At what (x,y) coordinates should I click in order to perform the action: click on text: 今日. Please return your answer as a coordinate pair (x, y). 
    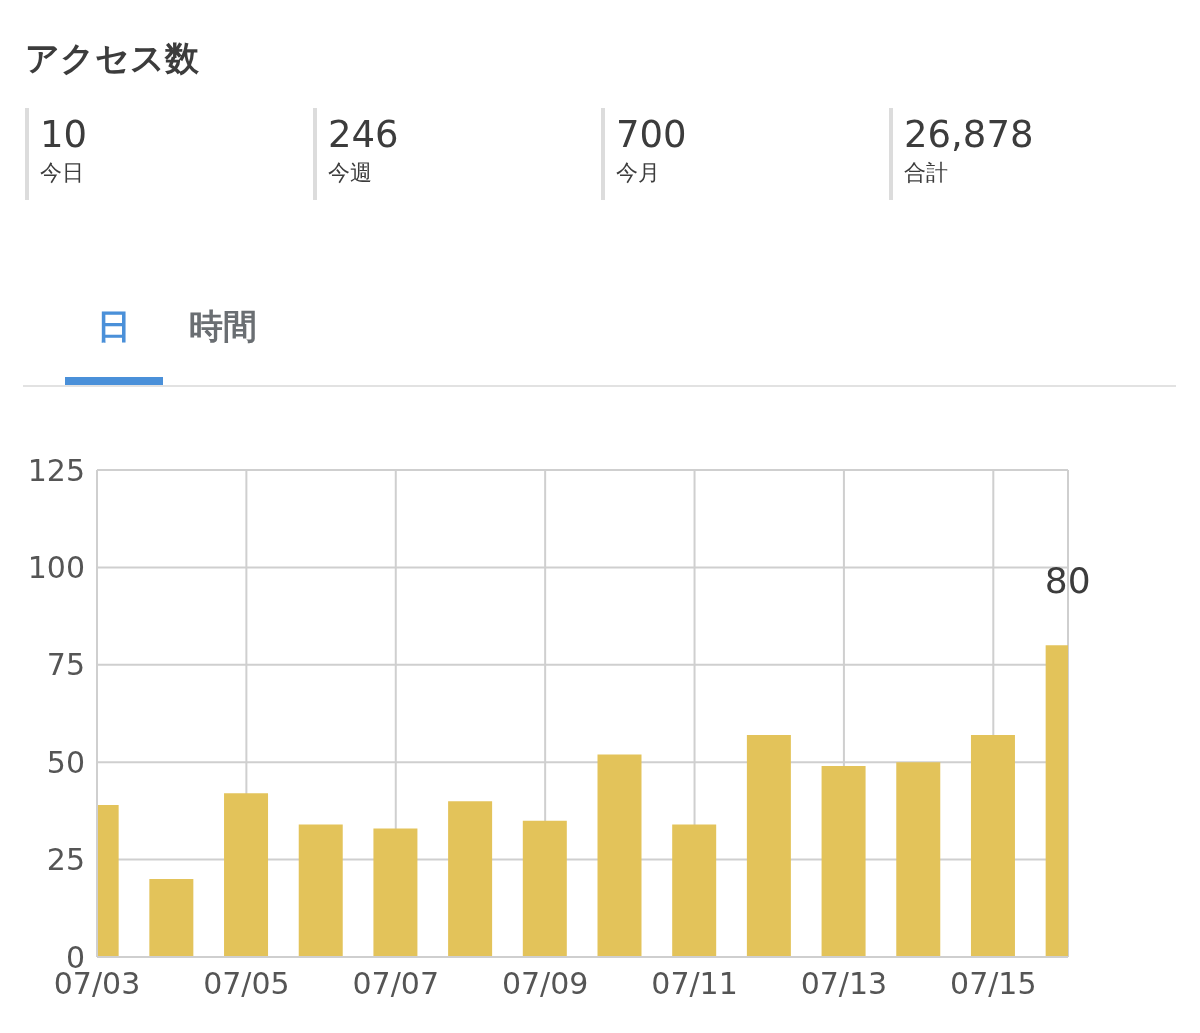
    Looking at the image, I should click on (62, 173).